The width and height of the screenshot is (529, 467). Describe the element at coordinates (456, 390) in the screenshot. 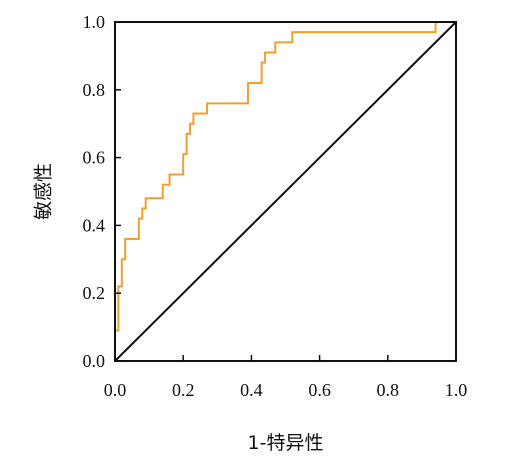

I see `x-tick-label: 1.0` at that location.